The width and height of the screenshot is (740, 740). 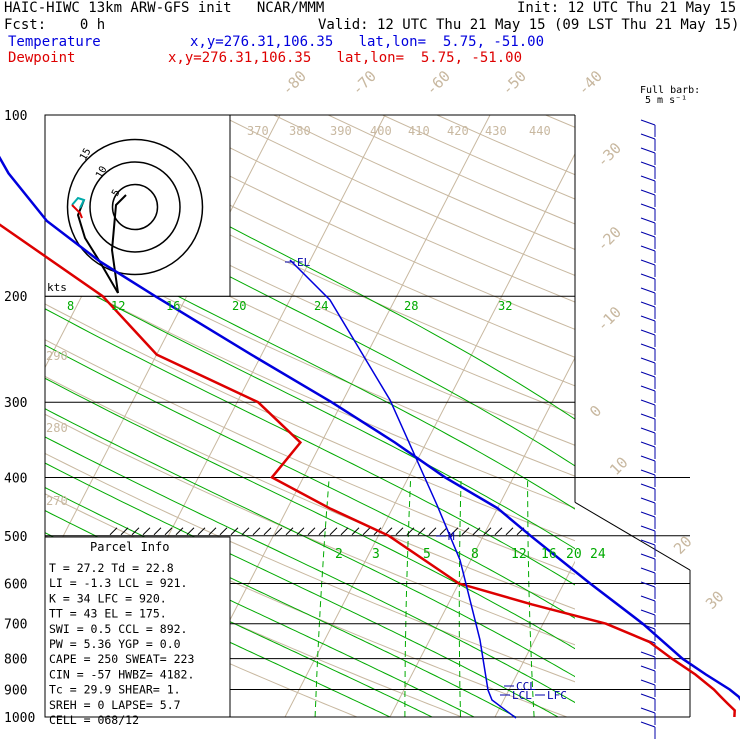 I want to click on mixing-ratio-label: 2, so click(x=339, y=554).